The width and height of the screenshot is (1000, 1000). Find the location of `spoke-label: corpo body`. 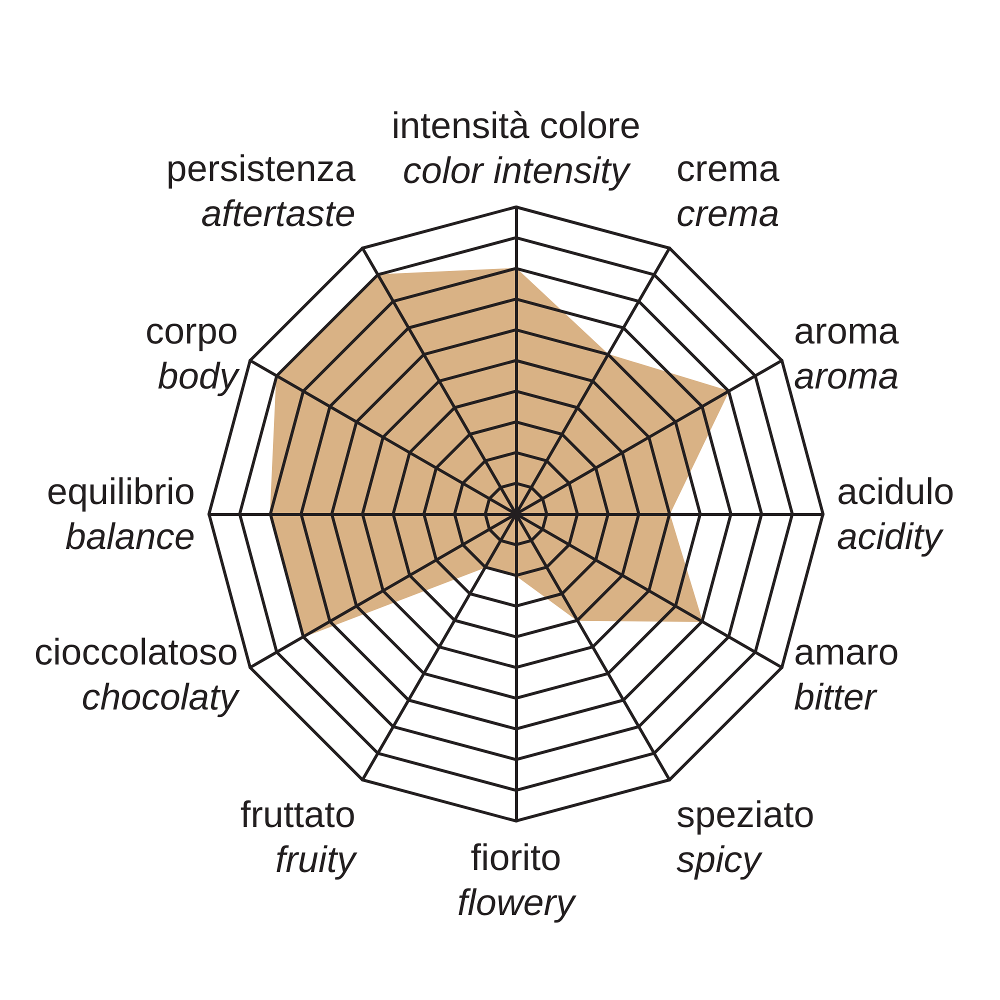

spoke-label: corpo body is located at coordinates (193, 353).